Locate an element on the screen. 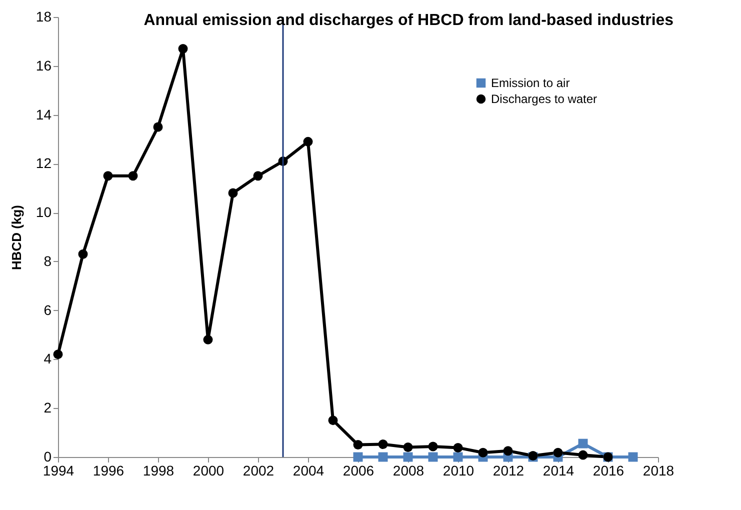 Image resolution: width=741 pixels, height=510 pixels. x-tick-label: 2012 is located at coordinates (508, 470).